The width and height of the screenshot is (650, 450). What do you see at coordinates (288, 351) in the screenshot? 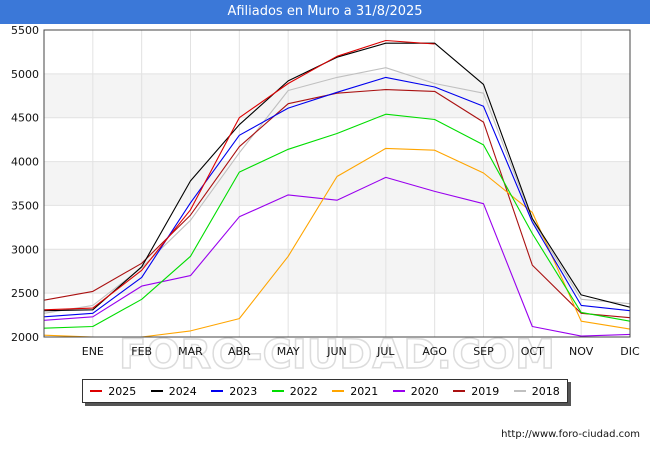
I see `x-tick-label: MAY` at bounding box center [288, 351].